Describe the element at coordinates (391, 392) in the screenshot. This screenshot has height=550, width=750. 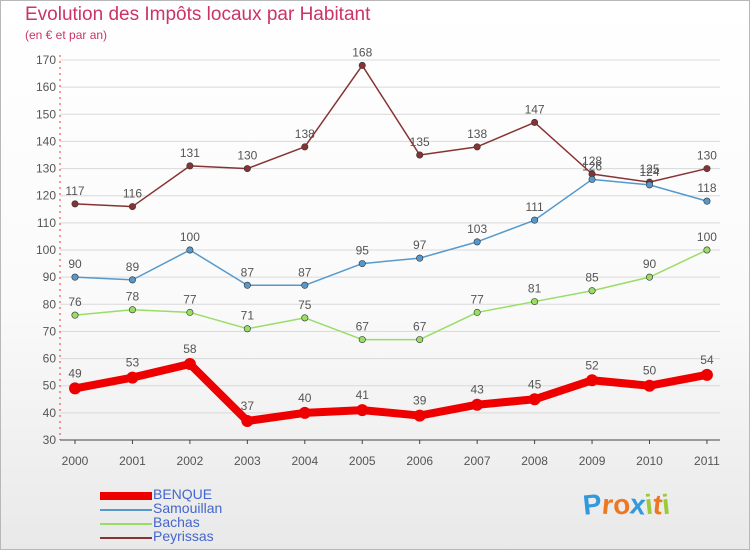
I see `series-line-benque` at that location.